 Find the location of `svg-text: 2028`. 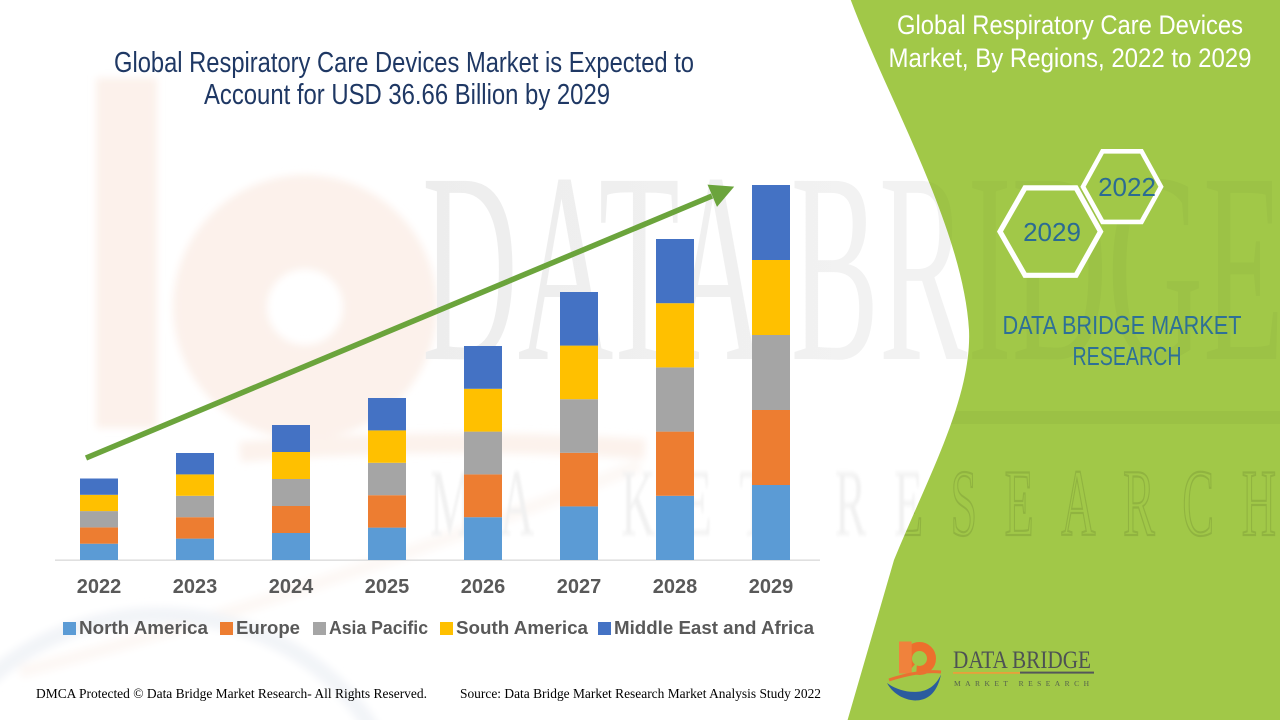

svg-text: 2028 is located at coordinates (675, 587).